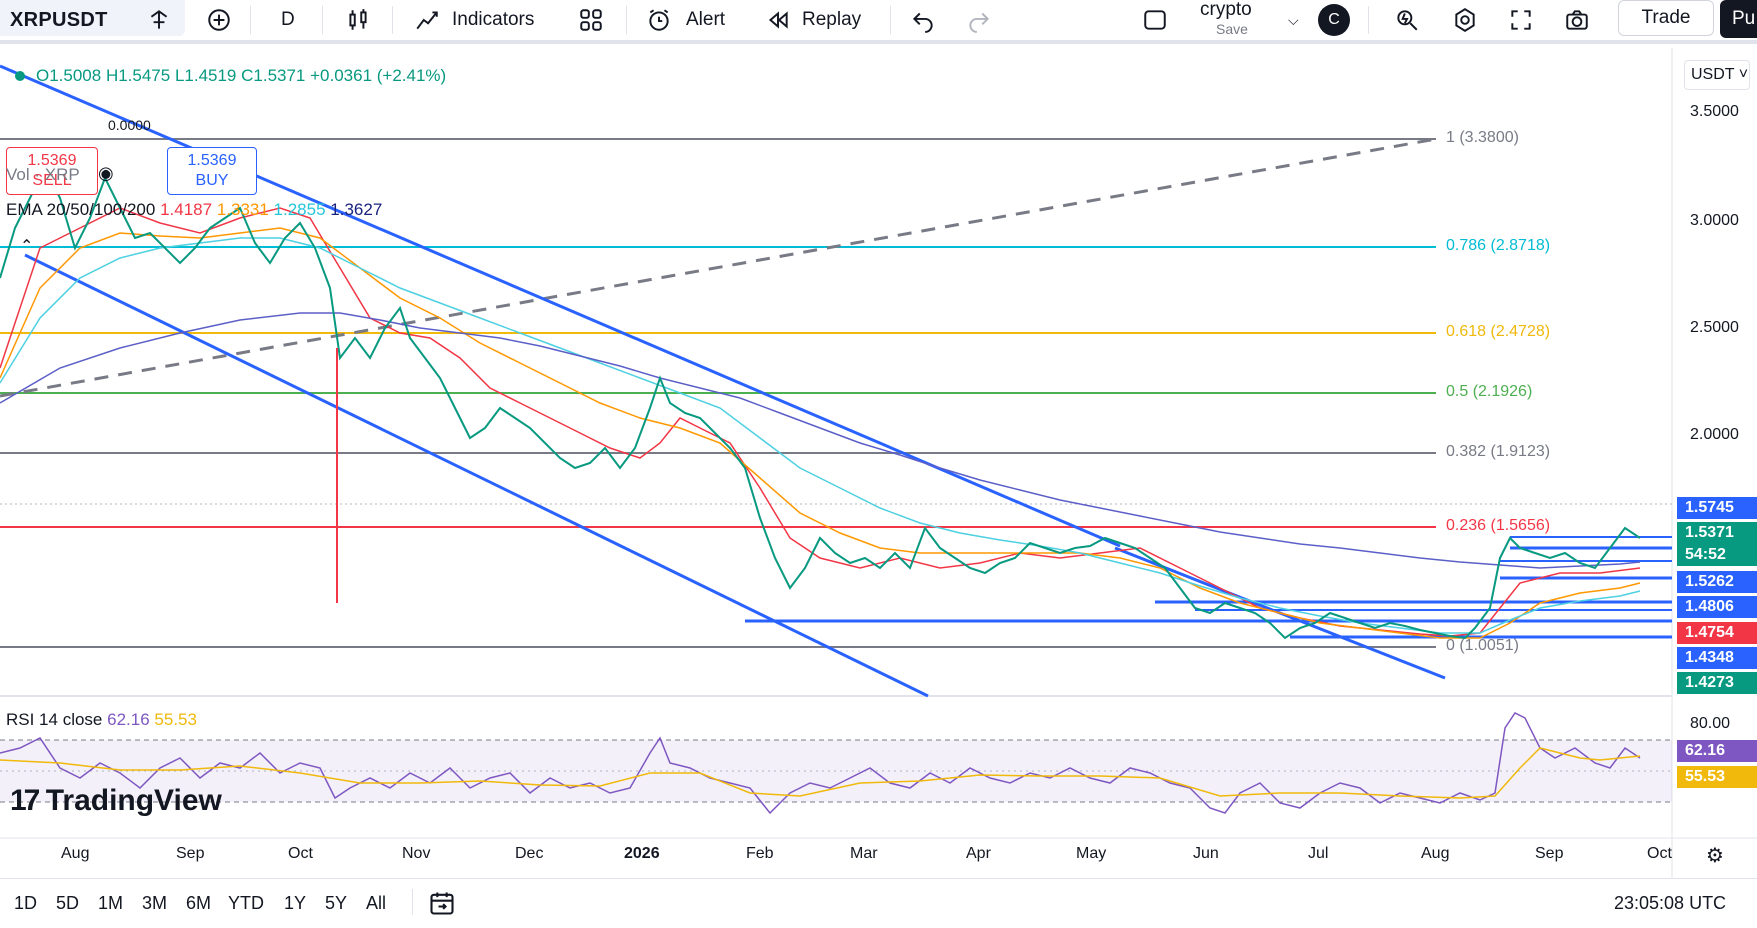  Describe the element at coordinates (295, 903) in the screenshot. I see `range-1y-button: 1Y` at that location.